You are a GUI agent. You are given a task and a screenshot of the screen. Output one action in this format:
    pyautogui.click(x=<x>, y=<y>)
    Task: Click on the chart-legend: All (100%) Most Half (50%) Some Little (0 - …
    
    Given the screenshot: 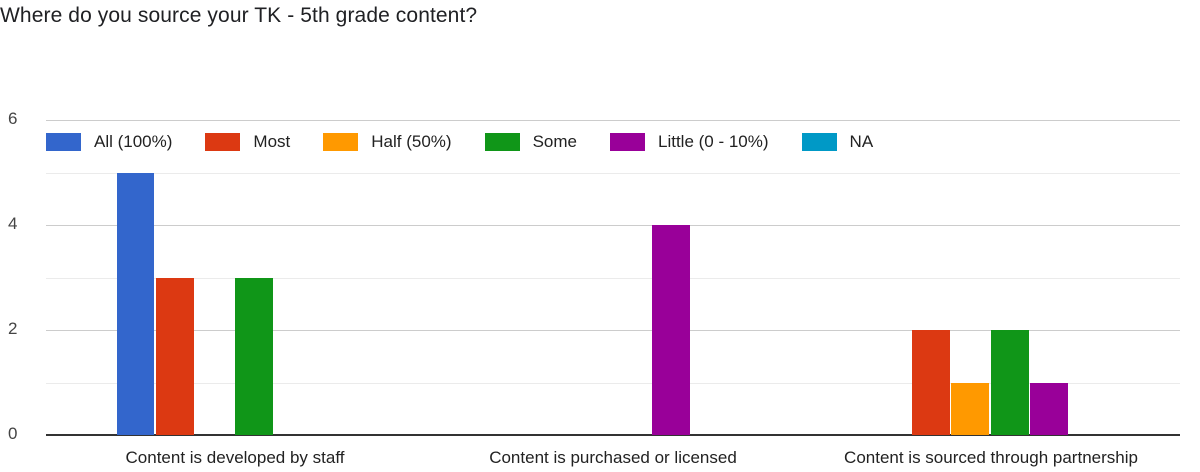 What is the action you would take?
    pyautogui.click(x=476, y=142)
    